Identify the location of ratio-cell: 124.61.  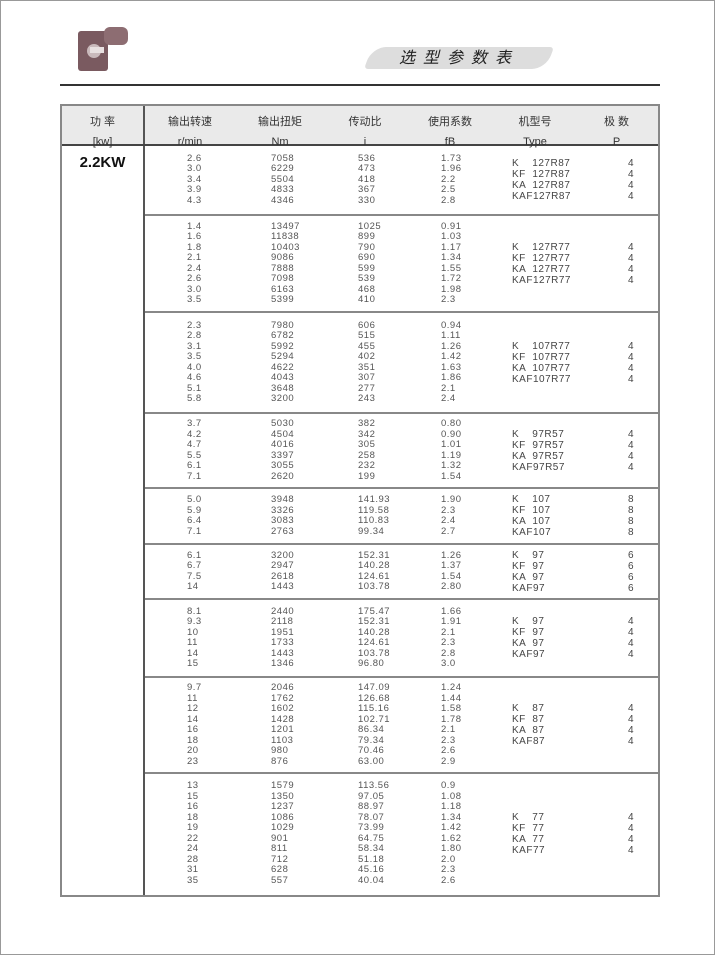
(374, 576).